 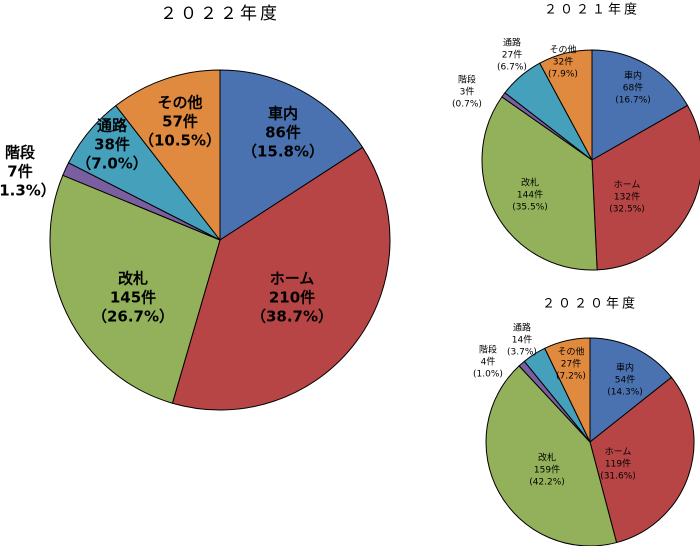 What do you see at coordinates (627, 197) in the screenshot?
I see `value-label: 132件` at bounding box center [627, 197].